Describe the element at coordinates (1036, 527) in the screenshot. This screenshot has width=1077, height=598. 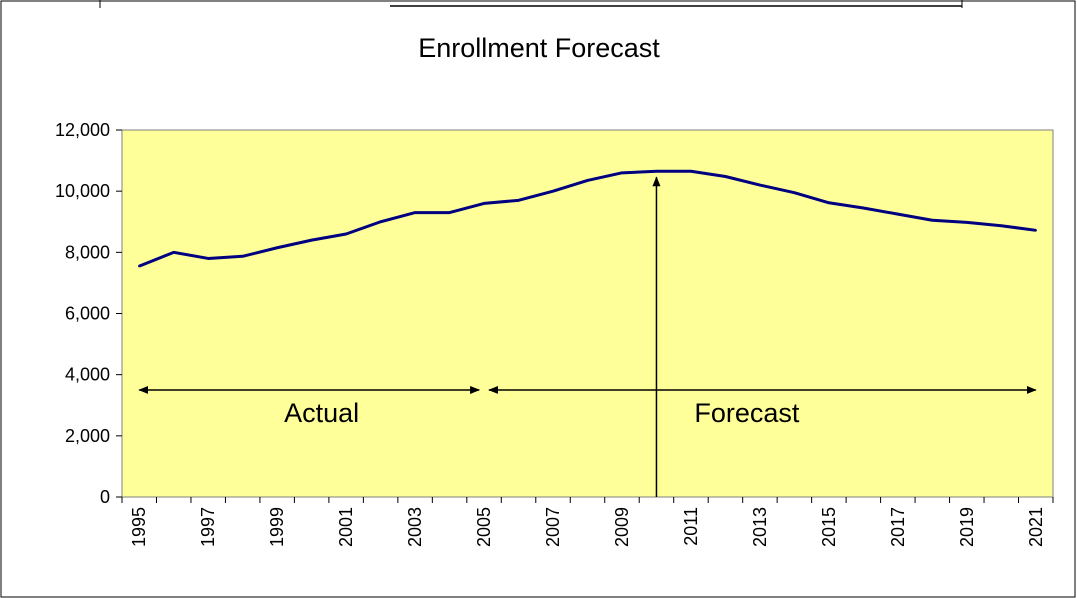
I see `x-tick-label: 2021` at that location.